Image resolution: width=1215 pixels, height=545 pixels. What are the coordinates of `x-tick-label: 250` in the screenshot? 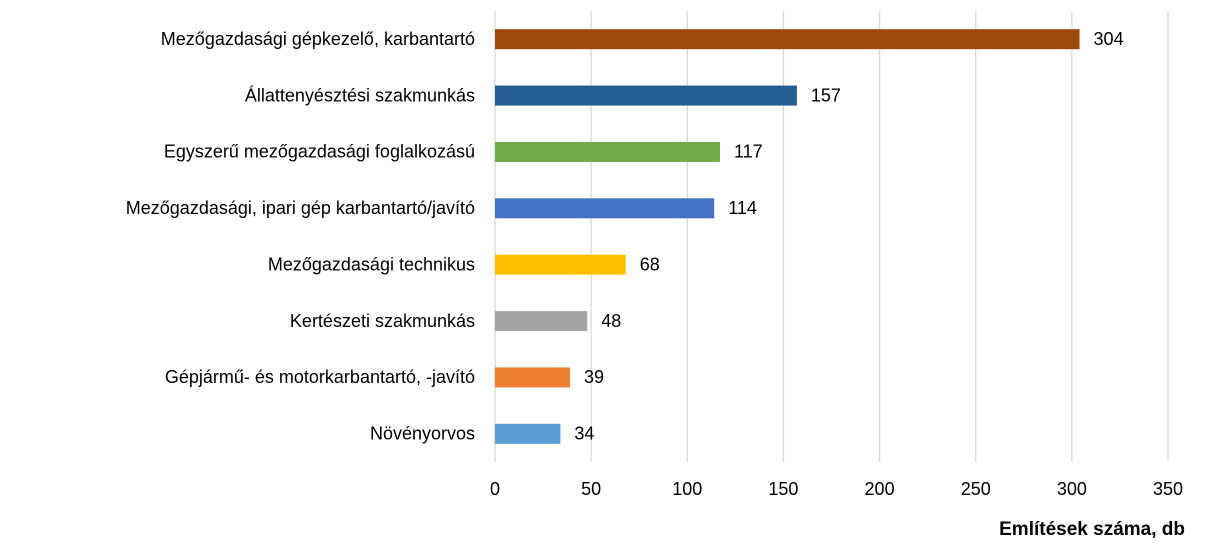 It's located at (976, 489).